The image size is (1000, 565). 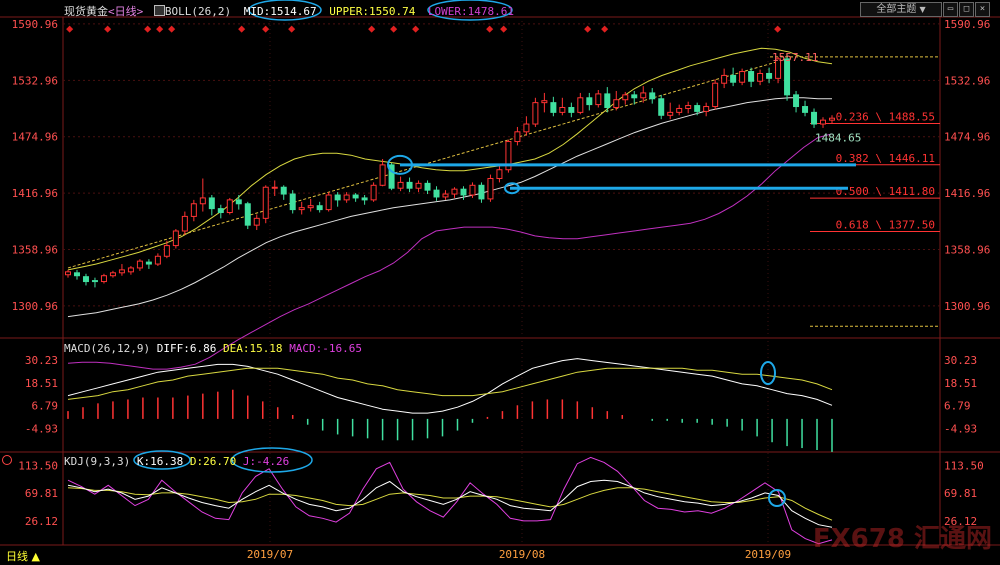 What do you see at coordinates (7, 460) in the screenshot?
I see `kdj-settings-icon` at bounding box center [7, 460].